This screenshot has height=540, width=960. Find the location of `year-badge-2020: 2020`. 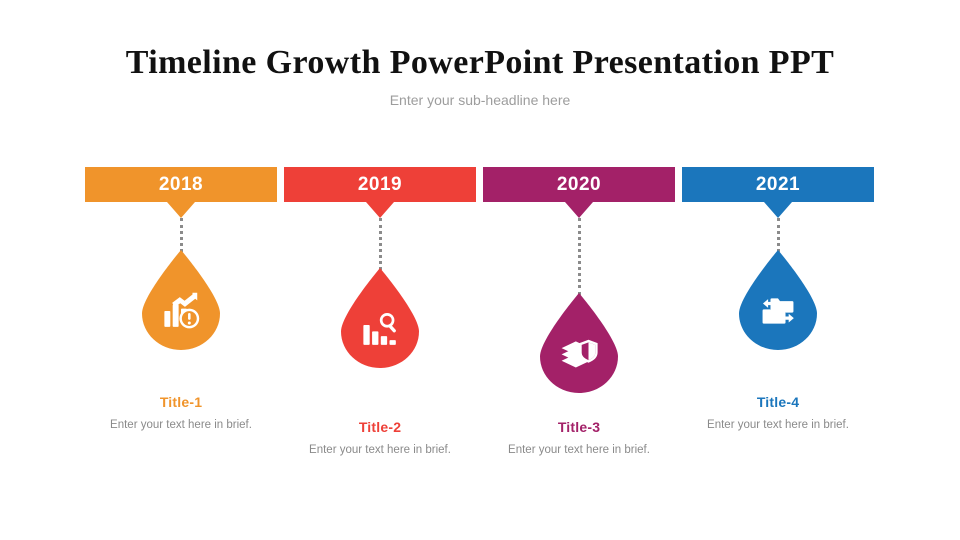

year-badge-2020: 2020 is located at coordinates (579, 184).